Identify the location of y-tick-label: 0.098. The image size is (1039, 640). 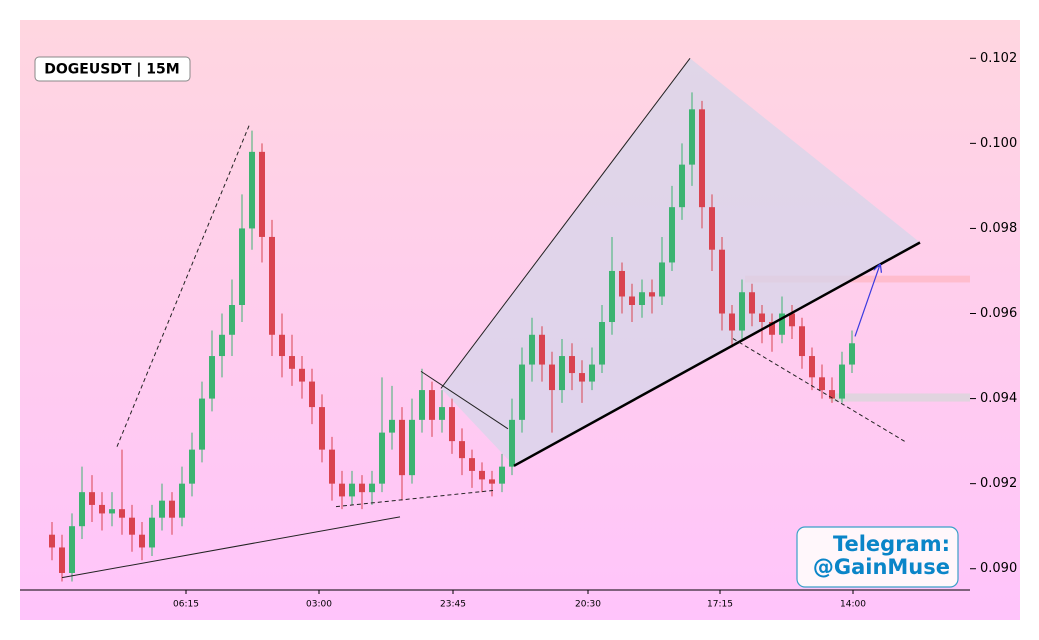
(998, 228).